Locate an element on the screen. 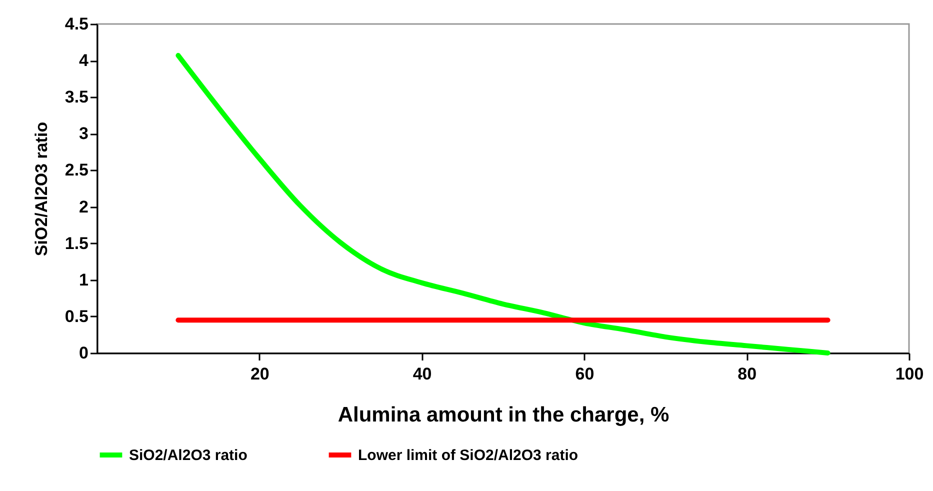 The height and width of the screenshot is (491, 933). legend-label: SiO2/Al2O3 ratio is located at coordinates (188, 455).